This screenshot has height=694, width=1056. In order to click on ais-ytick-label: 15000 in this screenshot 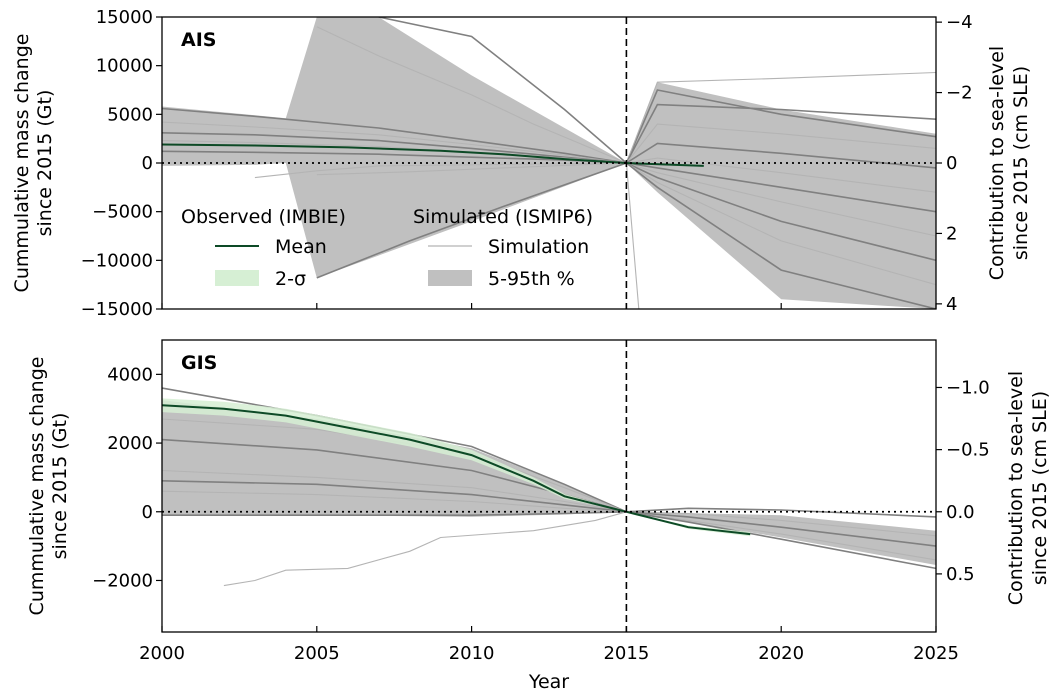, I will do `click(124, 17)`.